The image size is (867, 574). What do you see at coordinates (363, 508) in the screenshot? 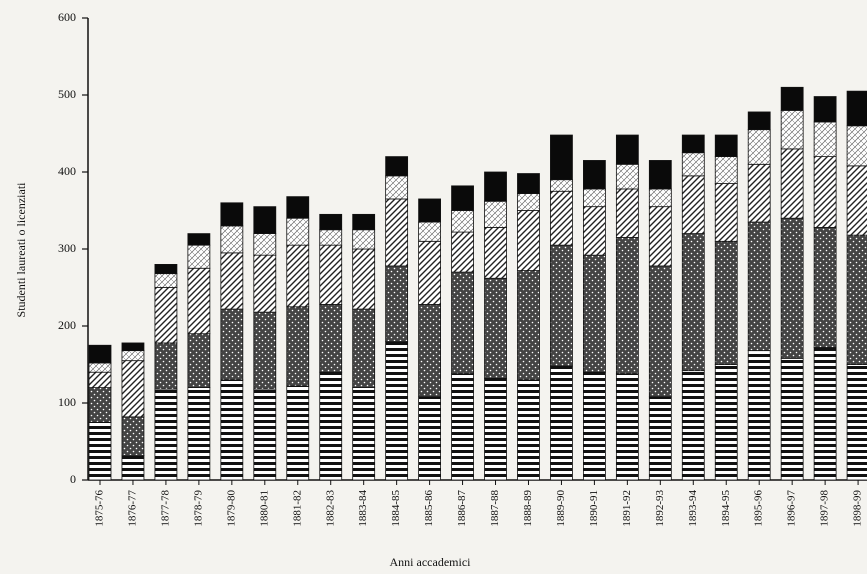
I see `x-tick-label: 1883-84` at bounding box center [363, 508].